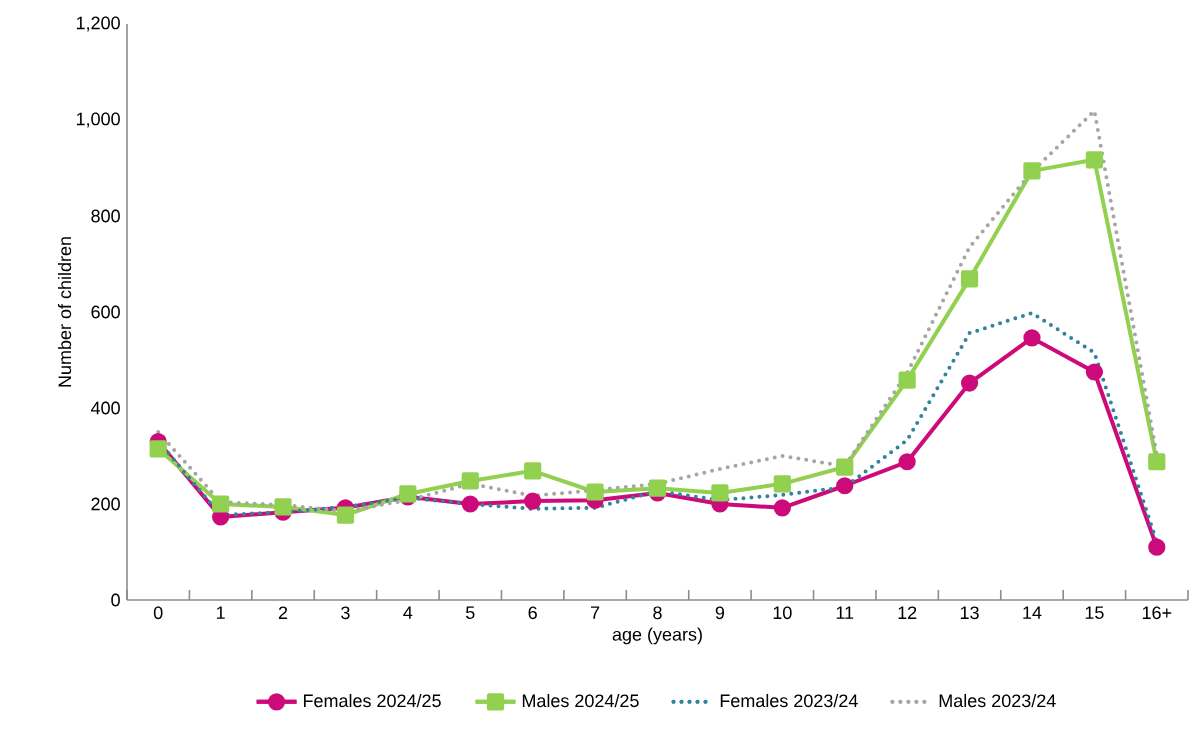 The image size is (1189, 729). Describe the element at coordinates (720, 613) in the screenshot. I see `x-tick-label: 9` at that location.